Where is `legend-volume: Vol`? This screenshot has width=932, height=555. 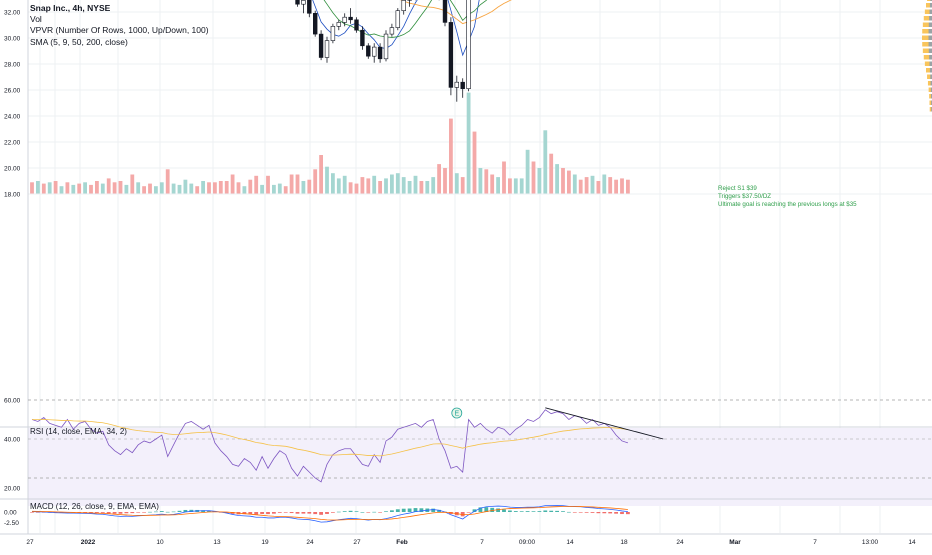 legend-volume: Vol is located at coordinates (119, 19).